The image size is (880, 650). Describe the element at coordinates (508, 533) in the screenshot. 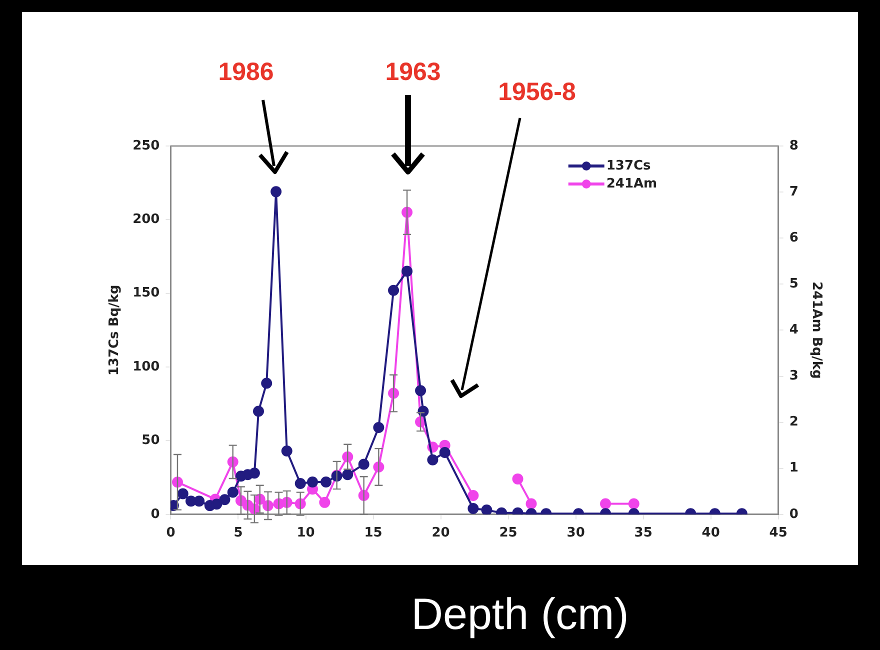

I see `x-tick-label: 25` at that location.